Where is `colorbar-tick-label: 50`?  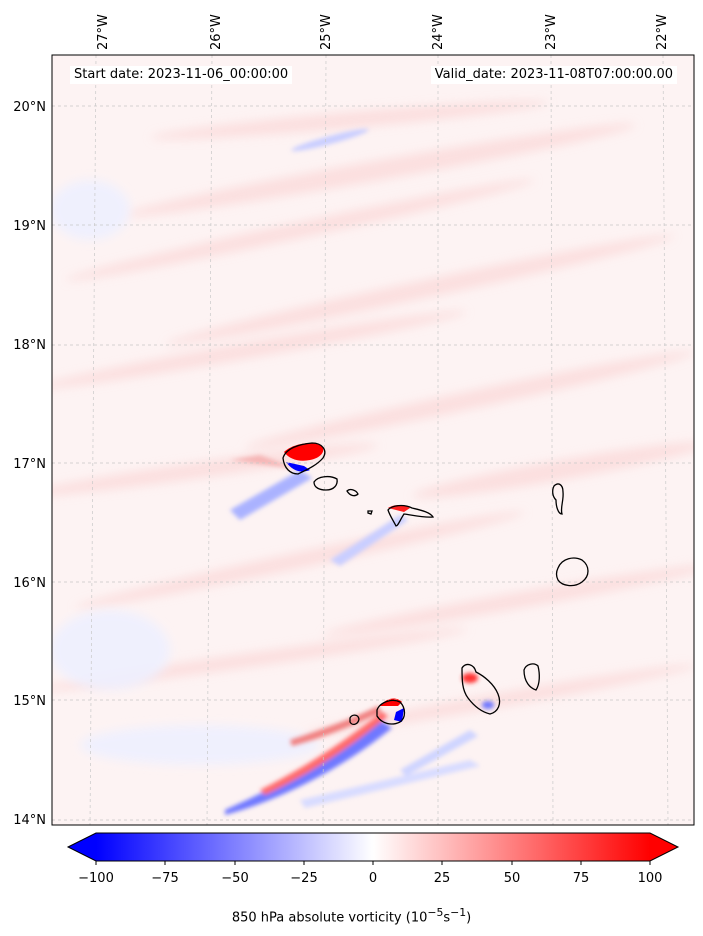
colorbar-tick-label: 50 is located at coordinates (512, 878).